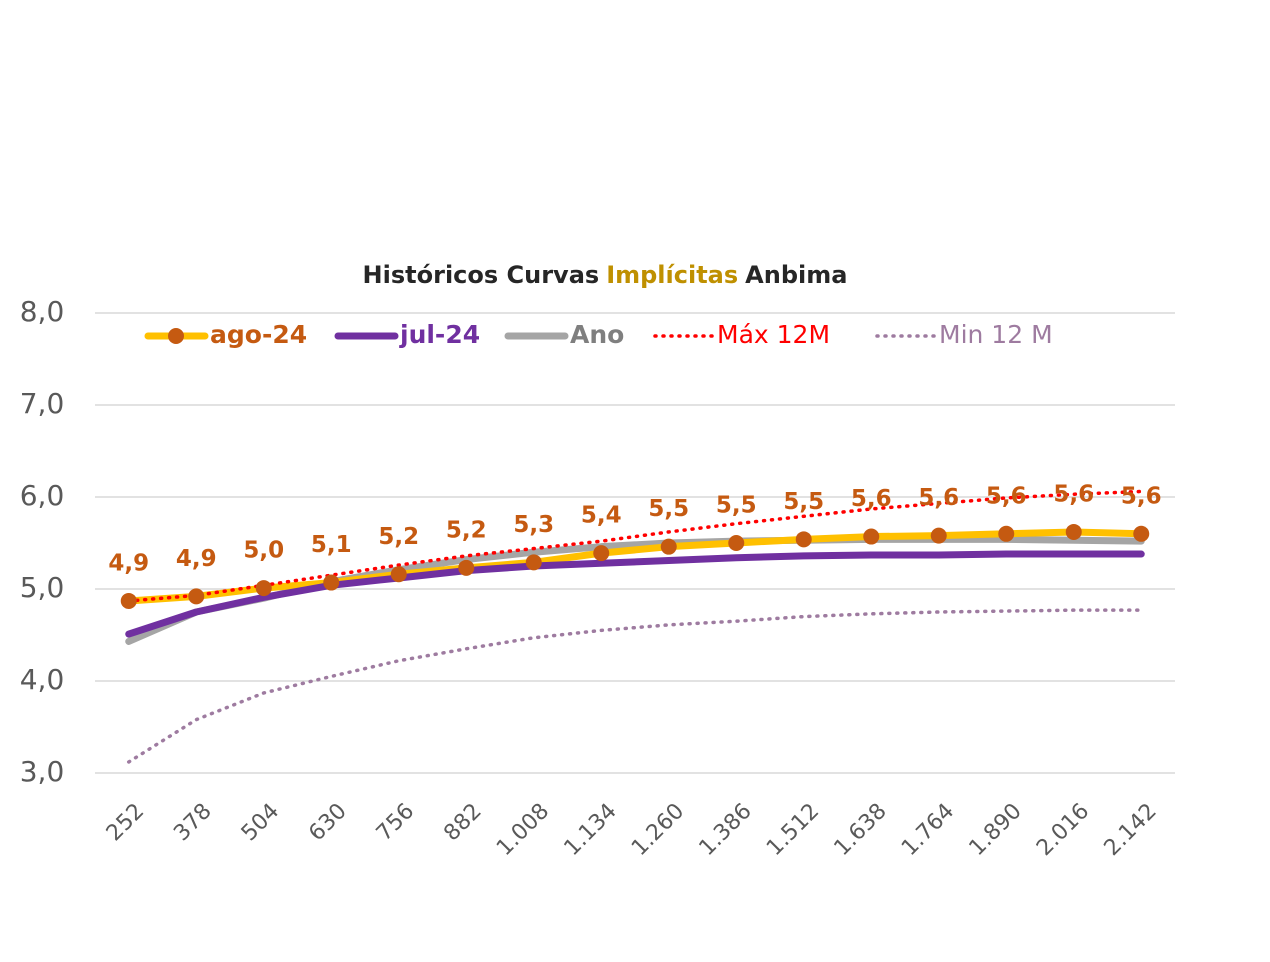  What do you see at coordinates (258, 334) in the screenshot?
I see `legend-label: ago-24` at bounding box center [258, 334].